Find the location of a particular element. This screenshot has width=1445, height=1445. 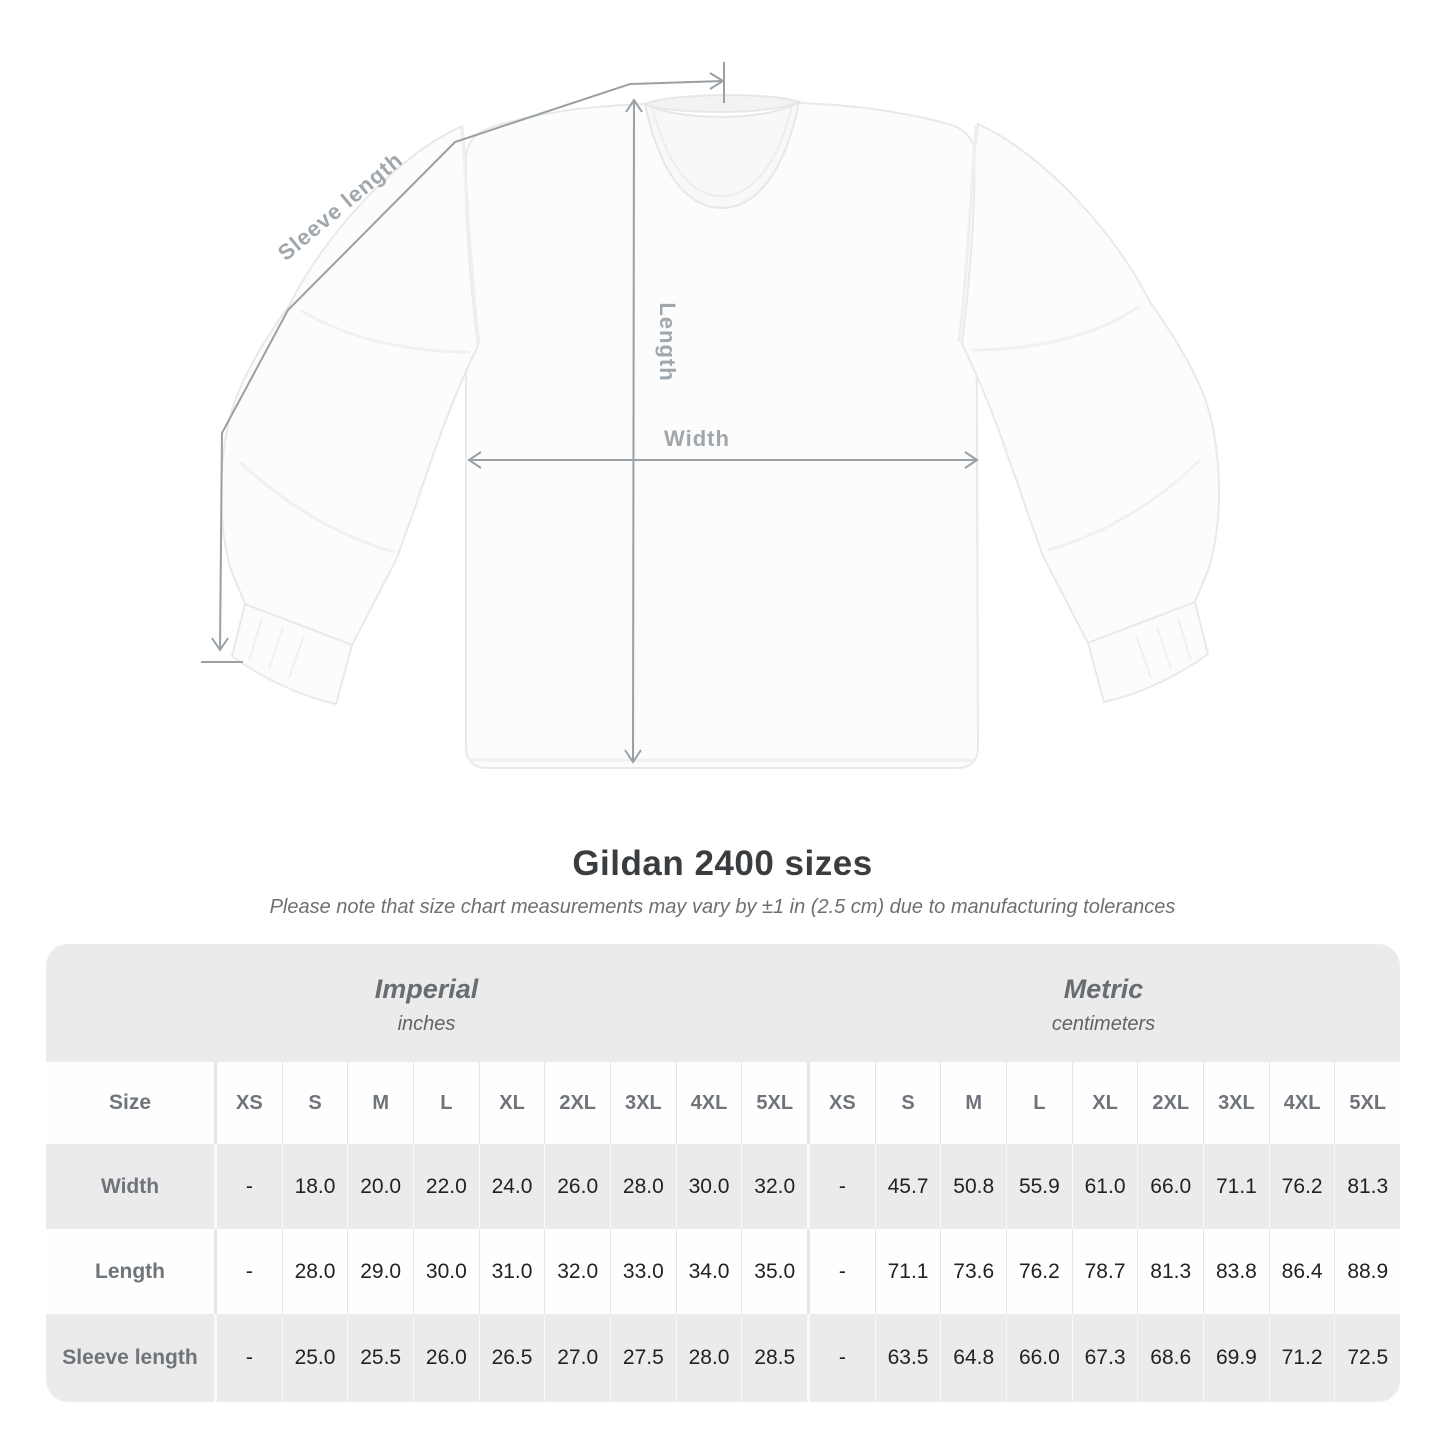

table-cell: 26.5 is located at coordinates (511, 1358).